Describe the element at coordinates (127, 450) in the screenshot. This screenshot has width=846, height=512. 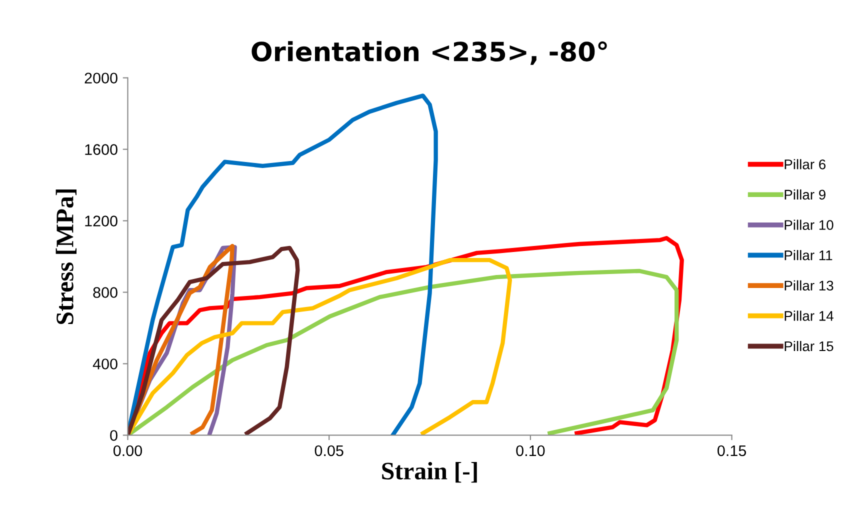
I see `x-tick-label: 0.00` at that location.